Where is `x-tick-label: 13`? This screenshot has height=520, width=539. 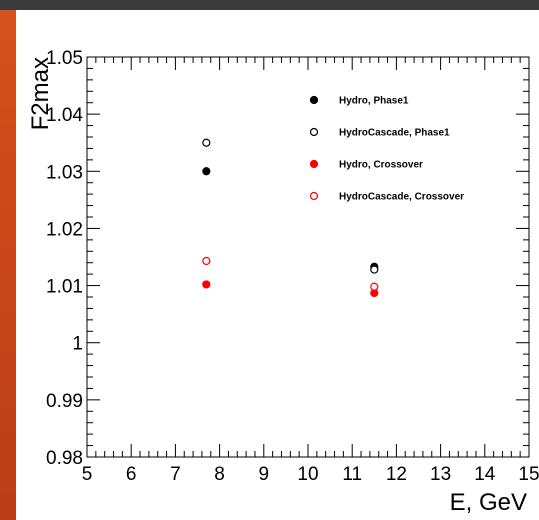
x-tick-label: 13 is located at coordinates (440, 474).